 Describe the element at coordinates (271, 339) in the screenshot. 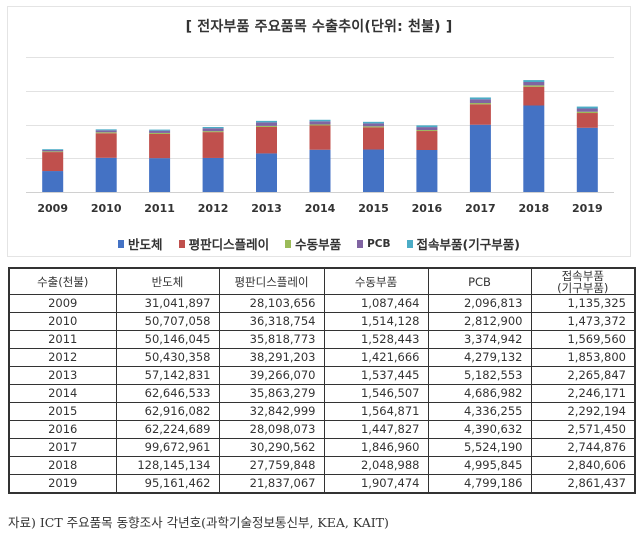

I see `value-cell: 35,818,773` at that location.